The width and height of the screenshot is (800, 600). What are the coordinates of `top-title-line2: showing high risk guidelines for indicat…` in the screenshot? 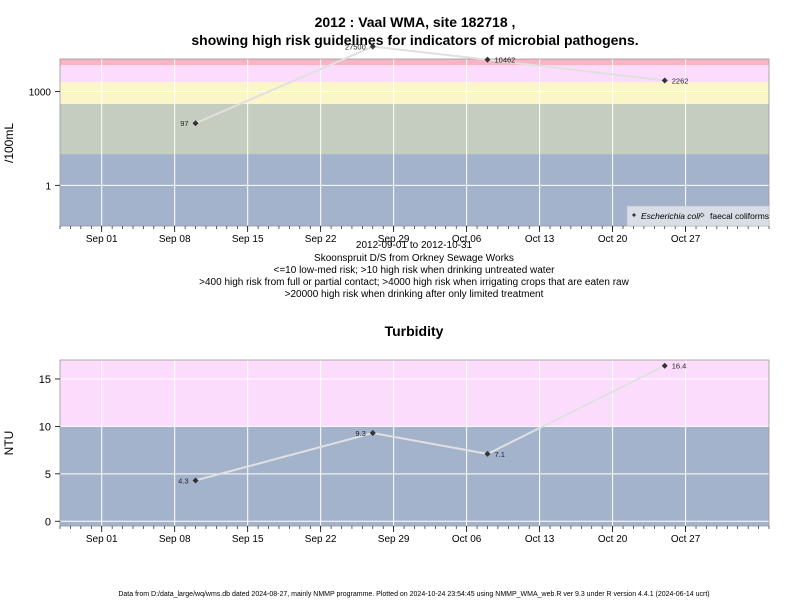 It's located at (414, 40).